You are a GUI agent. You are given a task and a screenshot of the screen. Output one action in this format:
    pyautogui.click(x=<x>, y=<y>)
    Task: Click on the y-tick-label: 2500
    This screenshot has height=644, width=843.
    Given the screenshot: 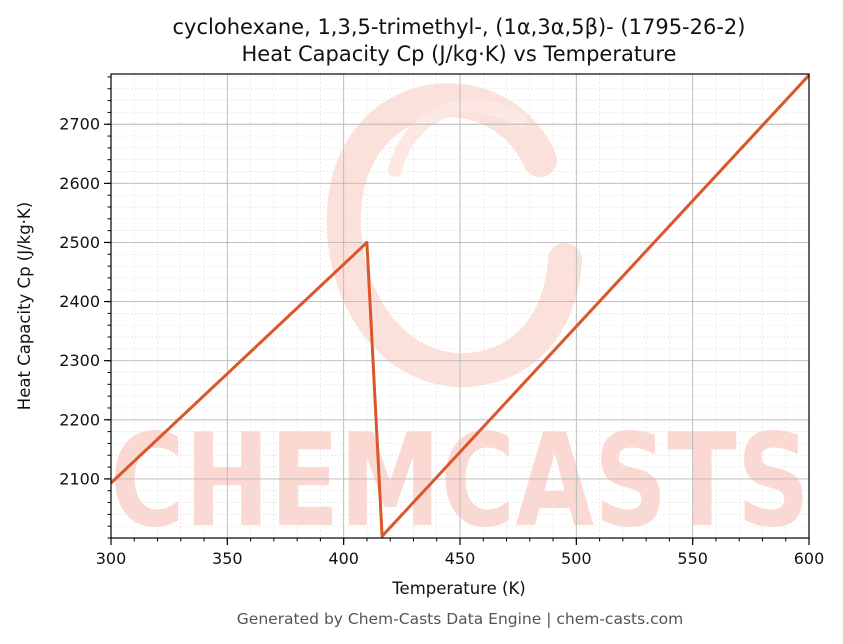 What is the action you would take?
    pyautogui.click(x=79, y=242)
    